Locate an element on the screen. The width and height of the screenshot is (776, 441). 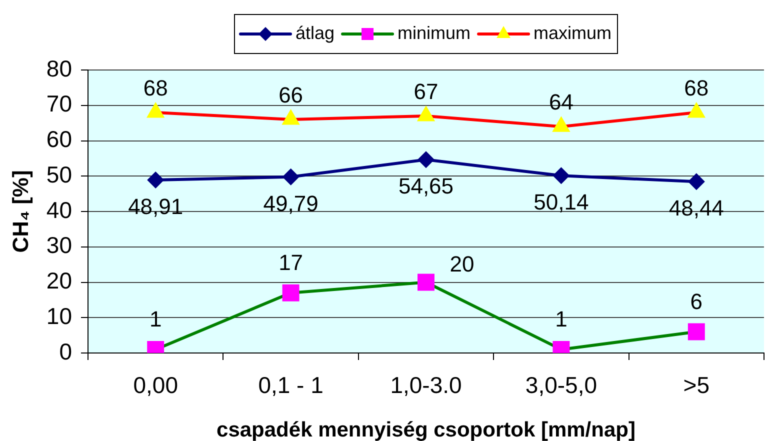
y-tick-label: 70 is located at coordinates (59, 103).